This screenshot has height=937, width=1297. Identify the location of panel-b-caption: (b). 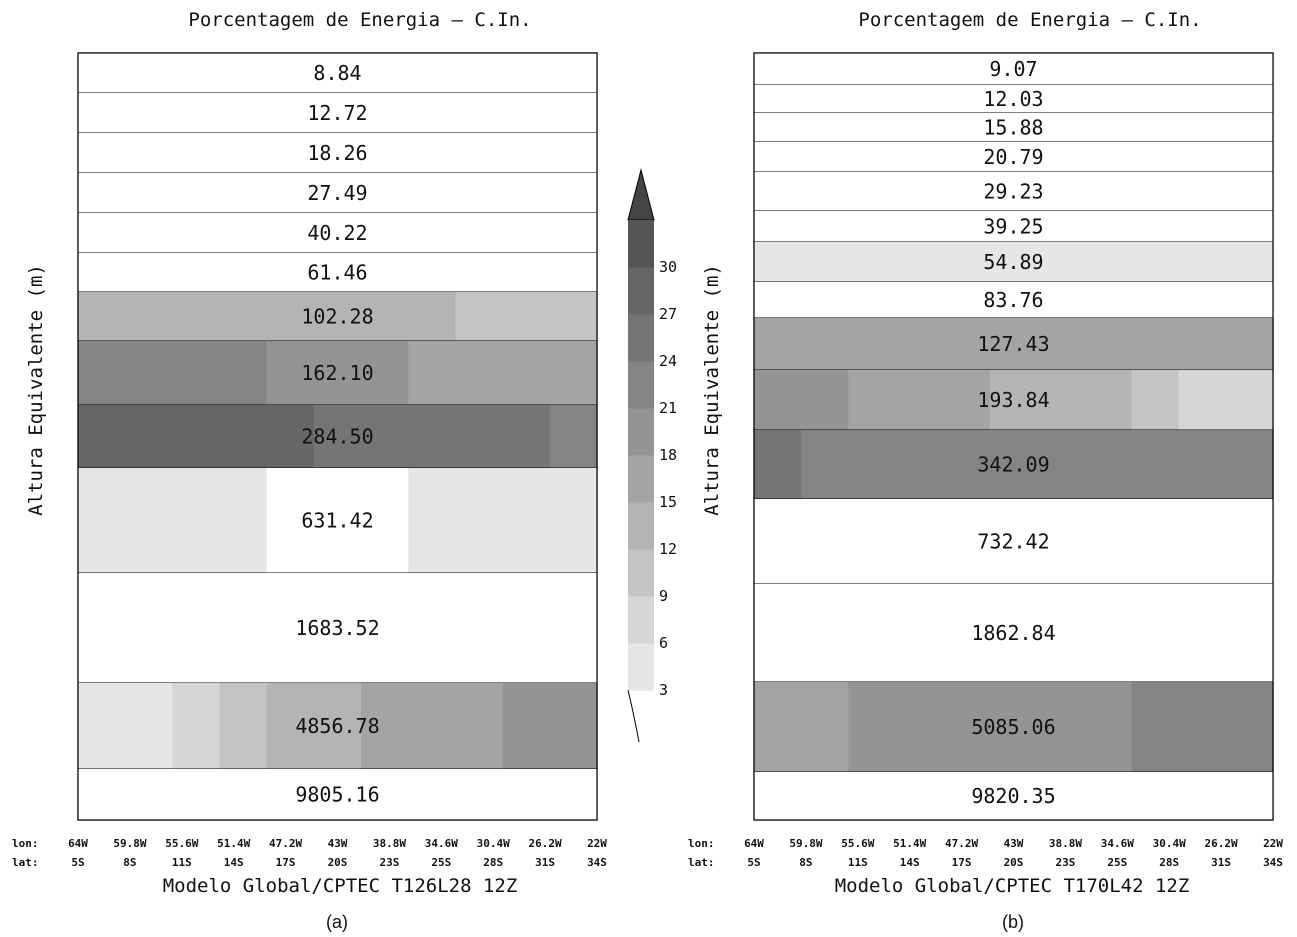
(1013, 922).